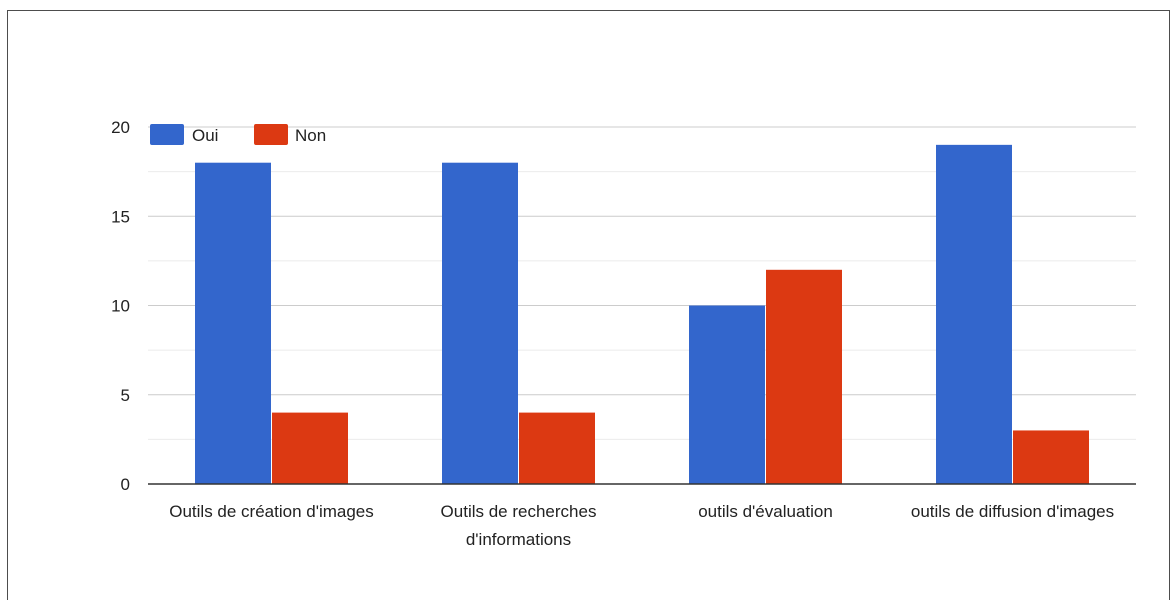  What do you see at coordinates (310, 135) in the screenshot?
I see `legend-label-non: Non` at bounding box center [310, 135].